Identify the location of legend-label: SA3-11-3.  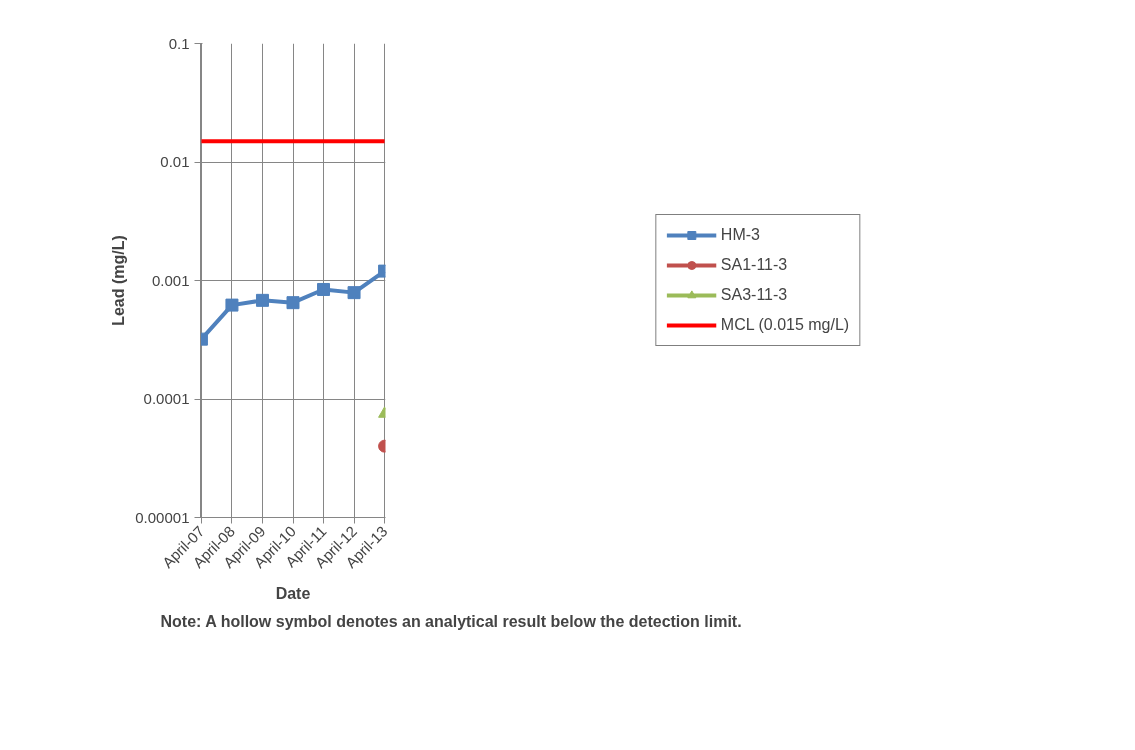
(754, 295).